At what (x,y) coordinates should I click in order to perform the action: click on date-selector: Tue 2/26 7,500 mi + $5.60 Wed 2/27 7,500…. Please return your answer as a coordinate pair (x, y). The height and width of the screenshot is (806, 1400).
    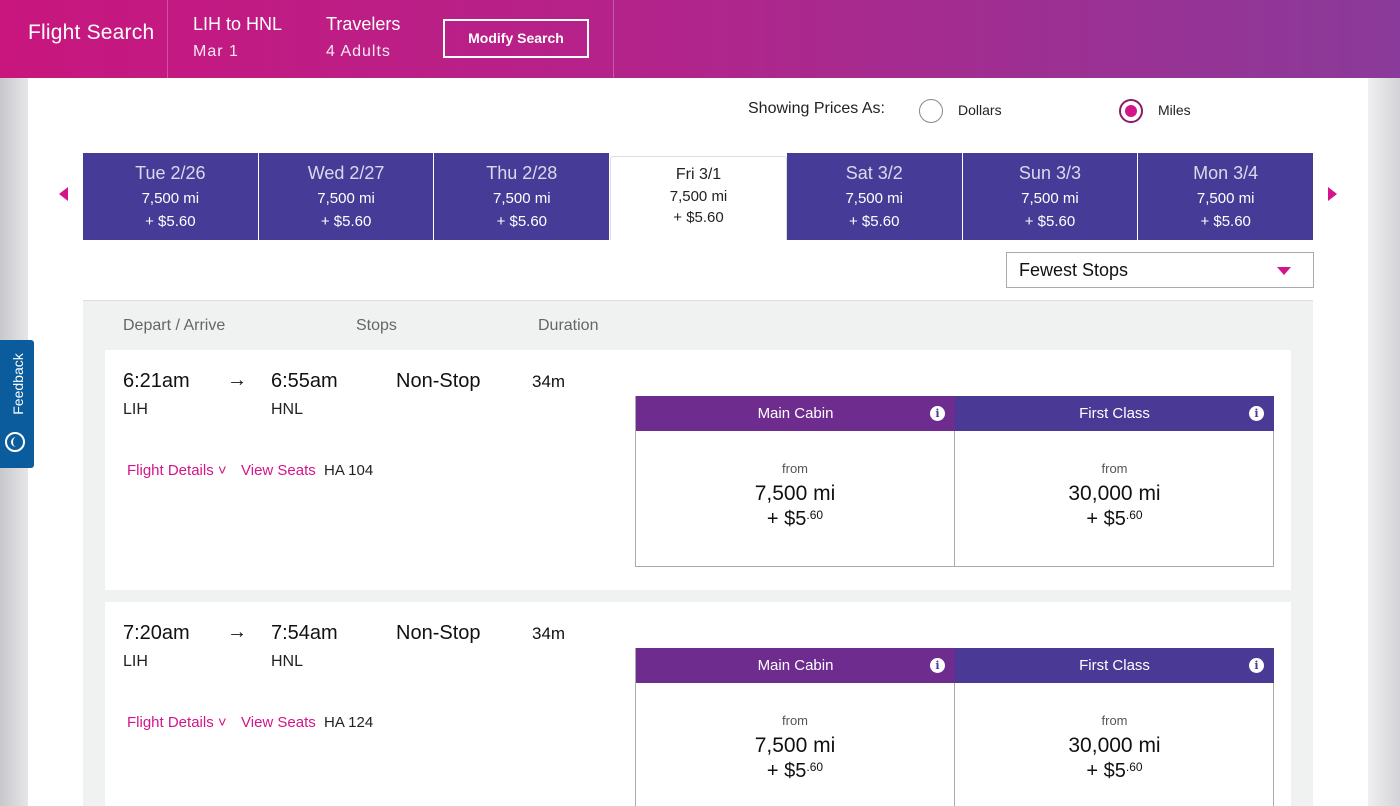
    Looking at the image, I should click on (698, 196).